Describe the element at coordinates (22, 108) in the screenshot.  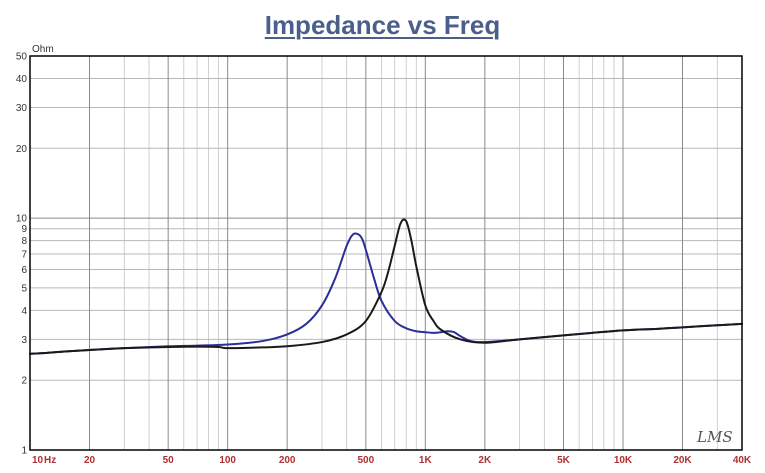
I see `y-tick-label: 30` at that location.